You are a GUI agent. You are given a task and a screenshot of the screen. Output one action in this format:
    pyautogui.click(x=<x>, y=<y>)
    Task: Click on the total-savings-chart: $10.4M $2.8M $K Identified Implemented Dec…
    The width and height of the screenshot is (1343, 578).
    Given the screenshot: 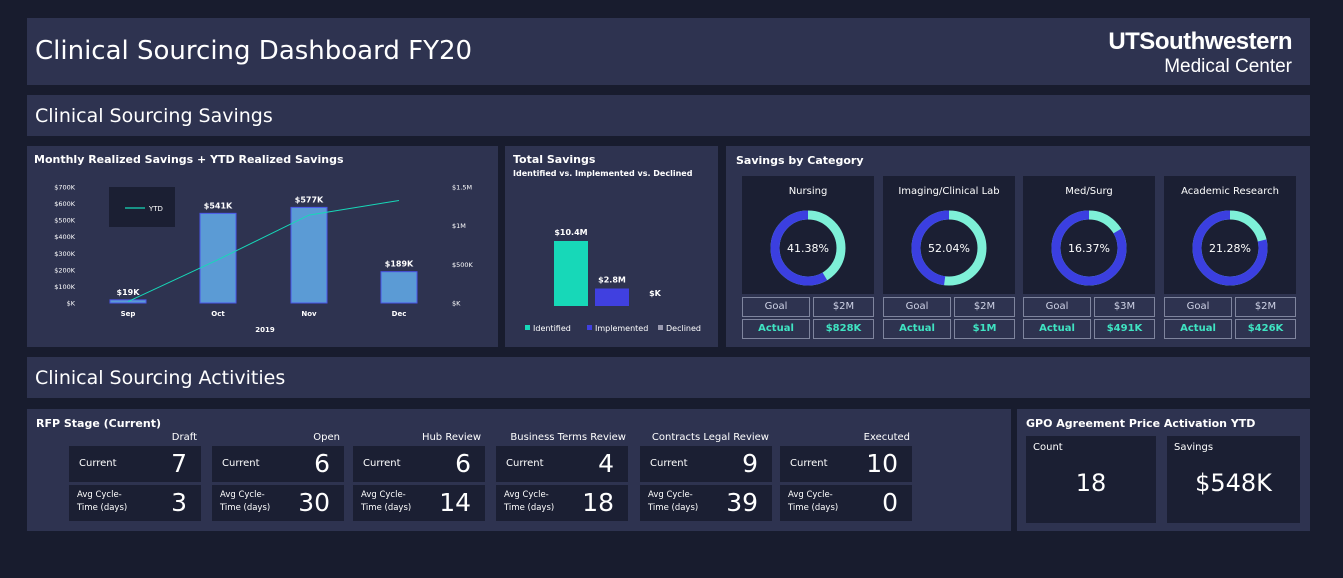 What is the action you would take?
    pyautogui.click(x=613, y=280)
    